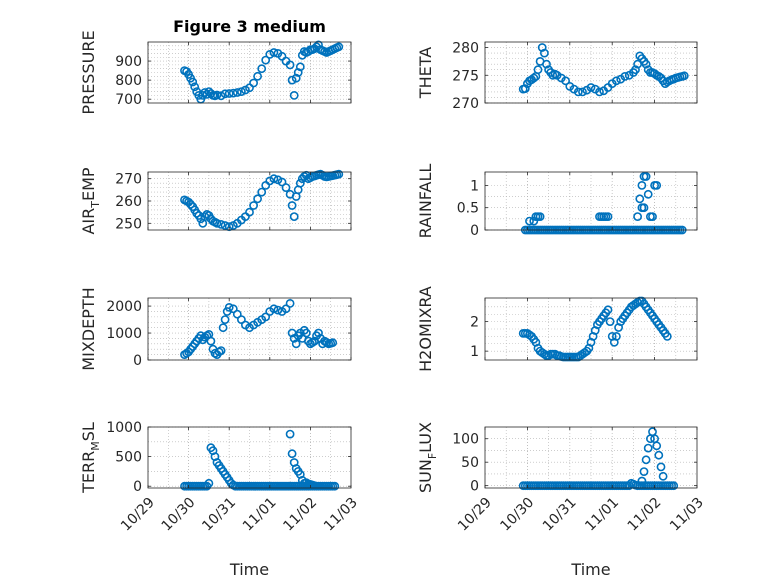 The height and width of the screenshot is (583, 778). Describe the element at coordinates (88, 328) in the screenshot. I see `y-axis-label: MIXDEPTH` at that location.